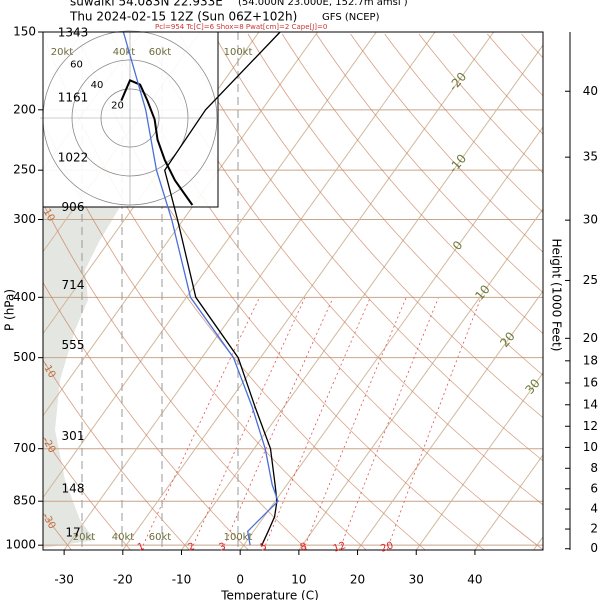 The height and width of the screenshot is (600, 600). I want to click on subtitle: Thu 2024-02-15 12Z (Sun 06Z+102h), so click(183, 17).